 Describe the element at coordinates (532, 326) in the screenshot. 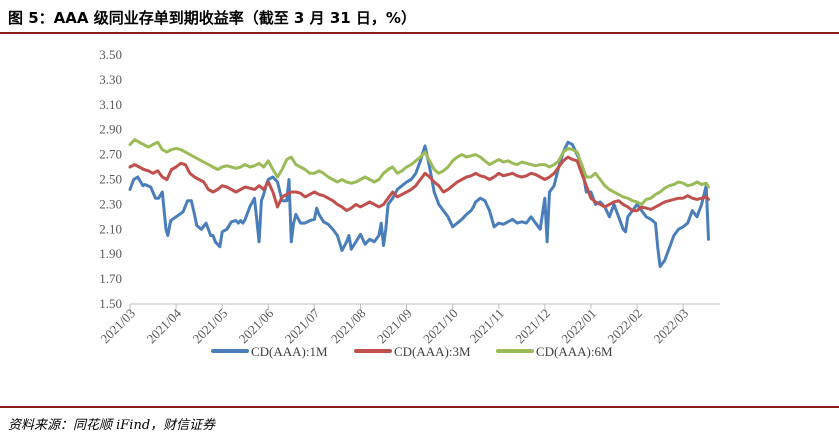

I see `x-tick-label: 2021/12` at that location.